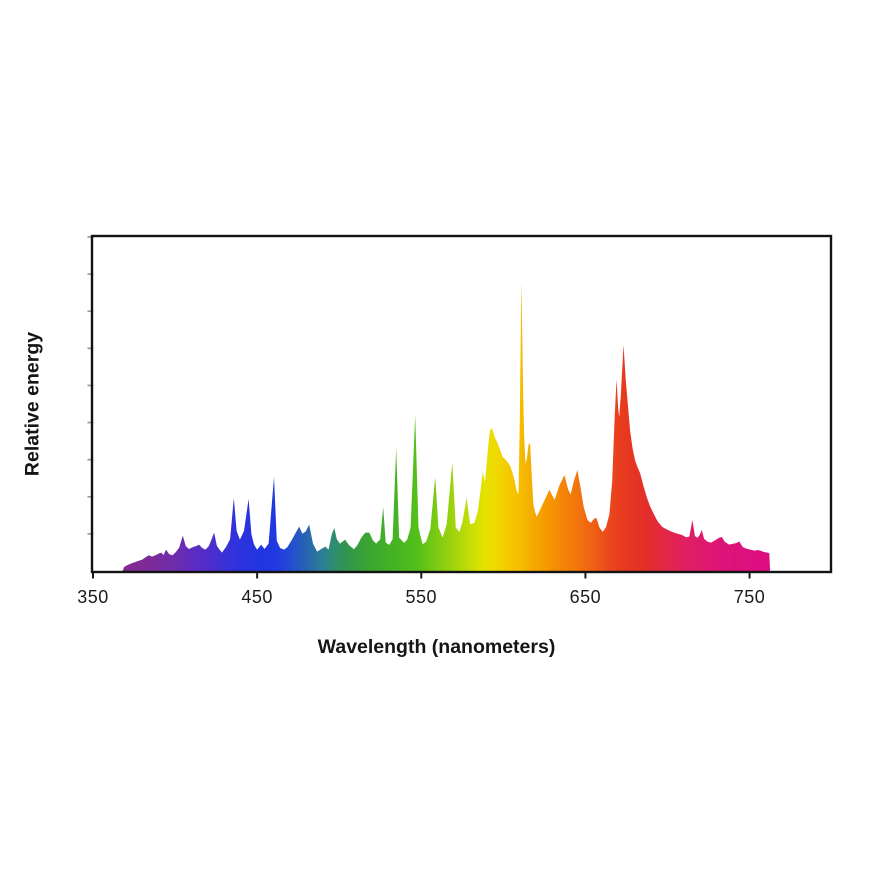  Describe the element at coordinates (32, 404) in the screenshot. I see `y-axis-title: Relative energy` at that location.